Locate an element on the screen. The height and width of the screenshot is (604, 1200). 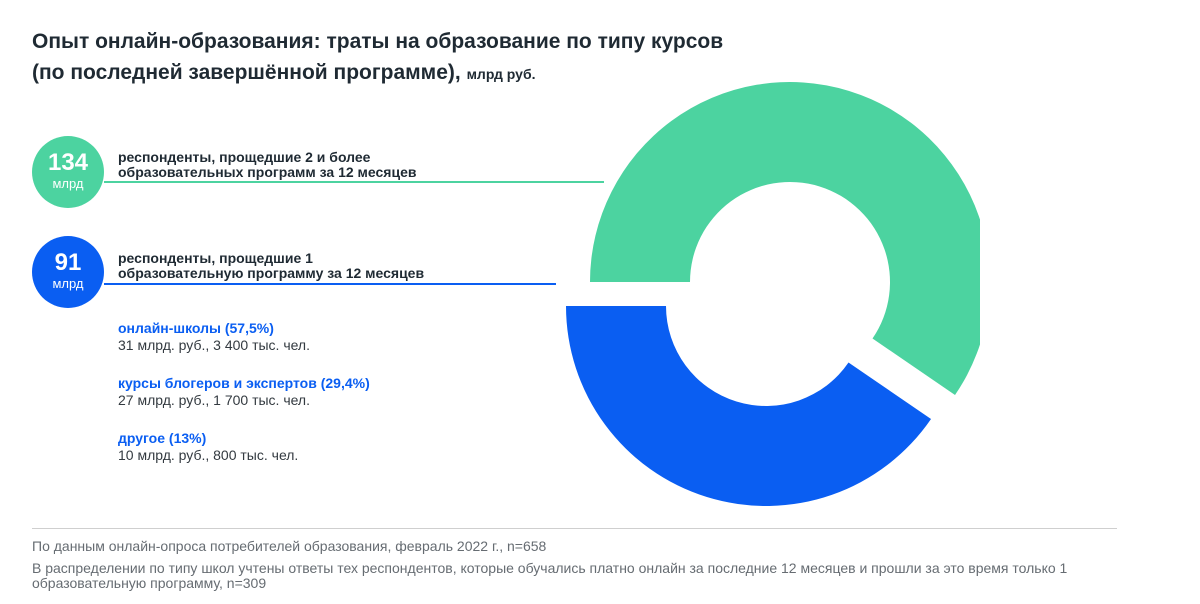
title-line-2-text: (по последней завершённой программе), is located at coordinates (246, 72).